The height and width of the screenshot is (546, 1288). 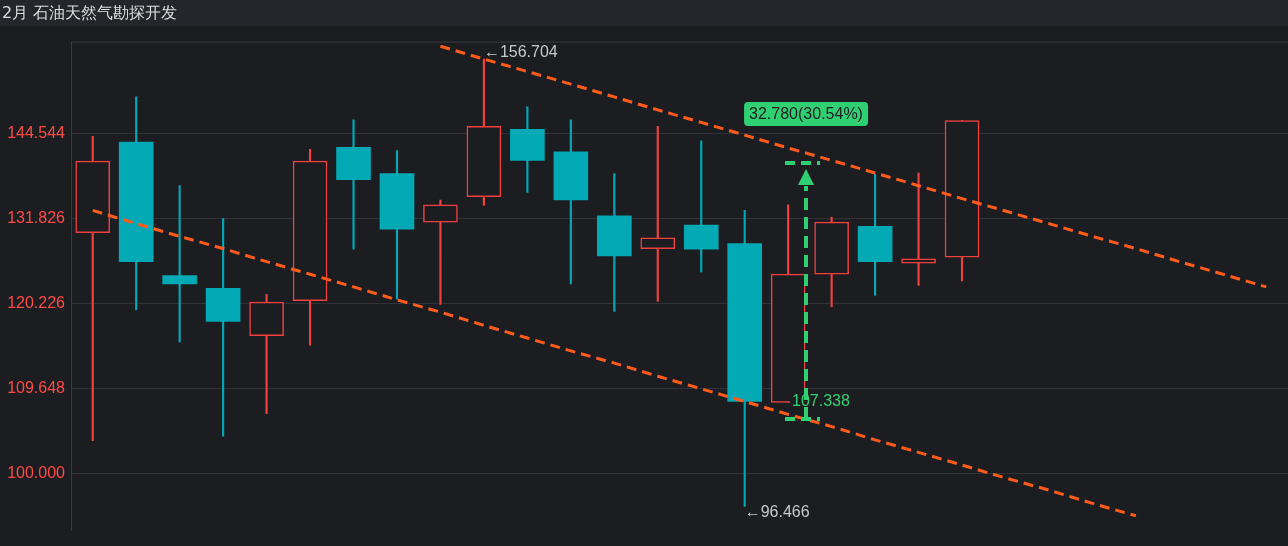 What do you see at coordinates (36, 302) in the screenshot?
I see `y-tick-label: 120.226` at bounding box center [36, 302].